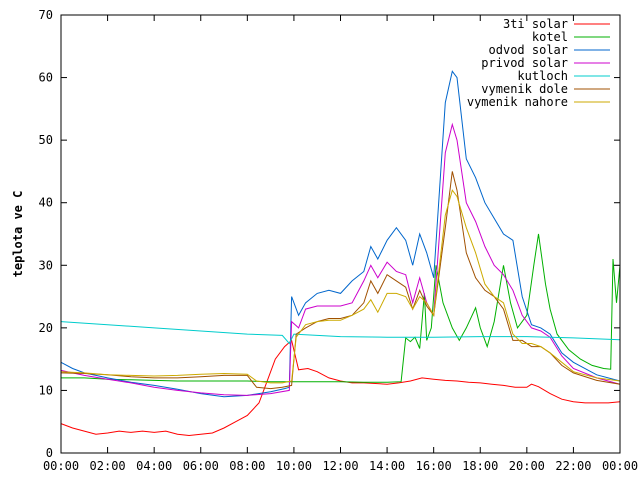 The image size is (640, 480). I want to click on legend-label-2: odvod solar, so click(528, 50).